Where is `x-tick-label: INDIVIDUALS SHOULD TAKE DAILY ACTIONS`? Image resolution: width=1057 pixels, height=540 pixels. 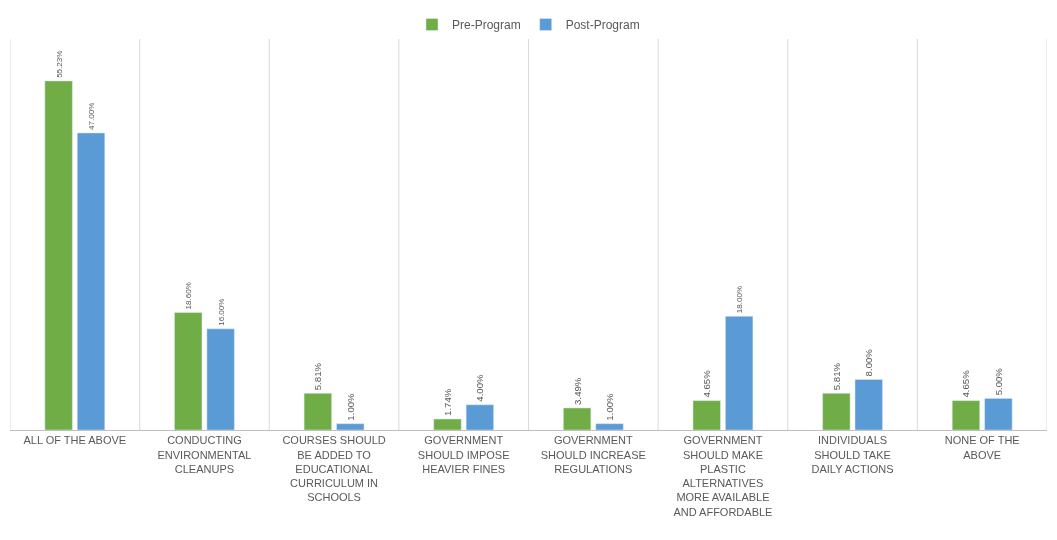
x-tick-label: INDIVIDUALS SHOULD TAKE DAILY ACTIONS is located at coordinates (852, 454).